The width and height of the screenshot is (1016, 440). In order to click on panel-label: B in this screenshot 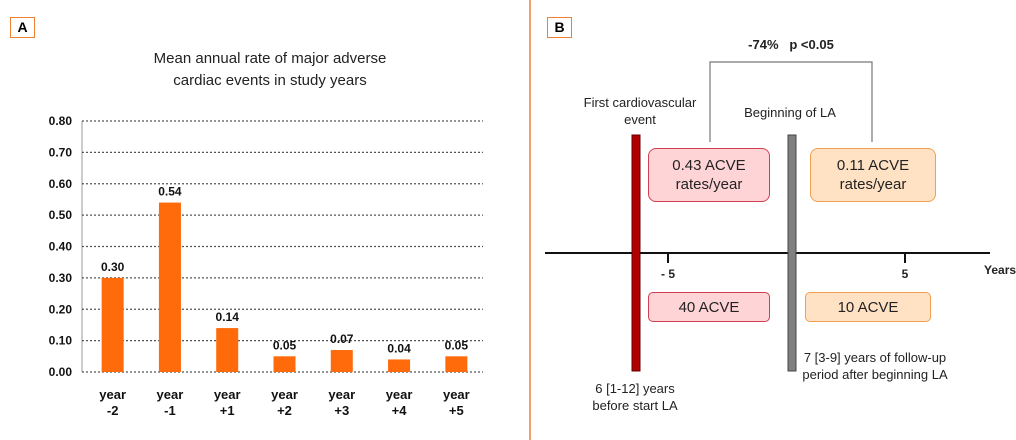, I will do `click(559, 27)`.